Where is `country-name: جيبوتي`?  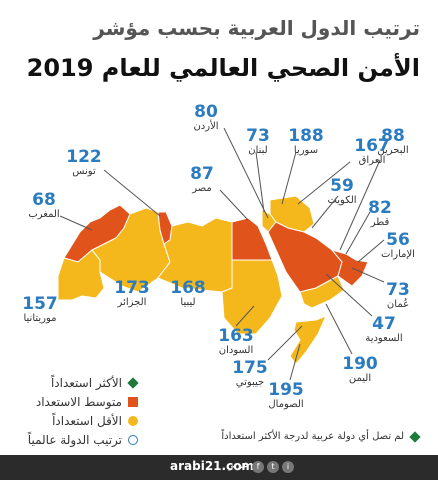
country-name: جيبوتي is located at coordinates (250, 382).